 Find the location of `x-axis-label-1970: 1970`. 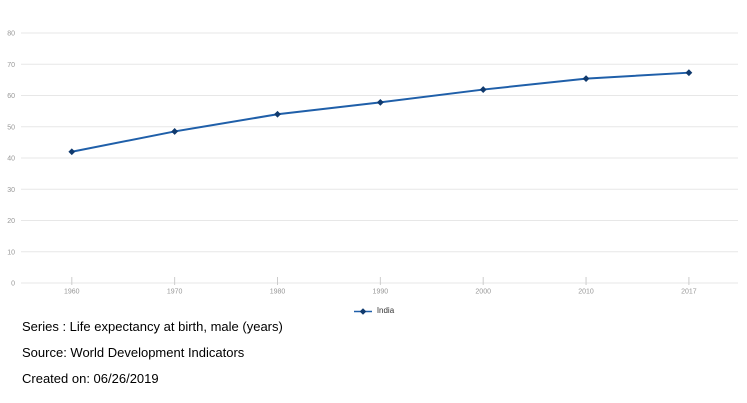

x-axis-label-1970: 1970 is located at coordinates (175, 292).